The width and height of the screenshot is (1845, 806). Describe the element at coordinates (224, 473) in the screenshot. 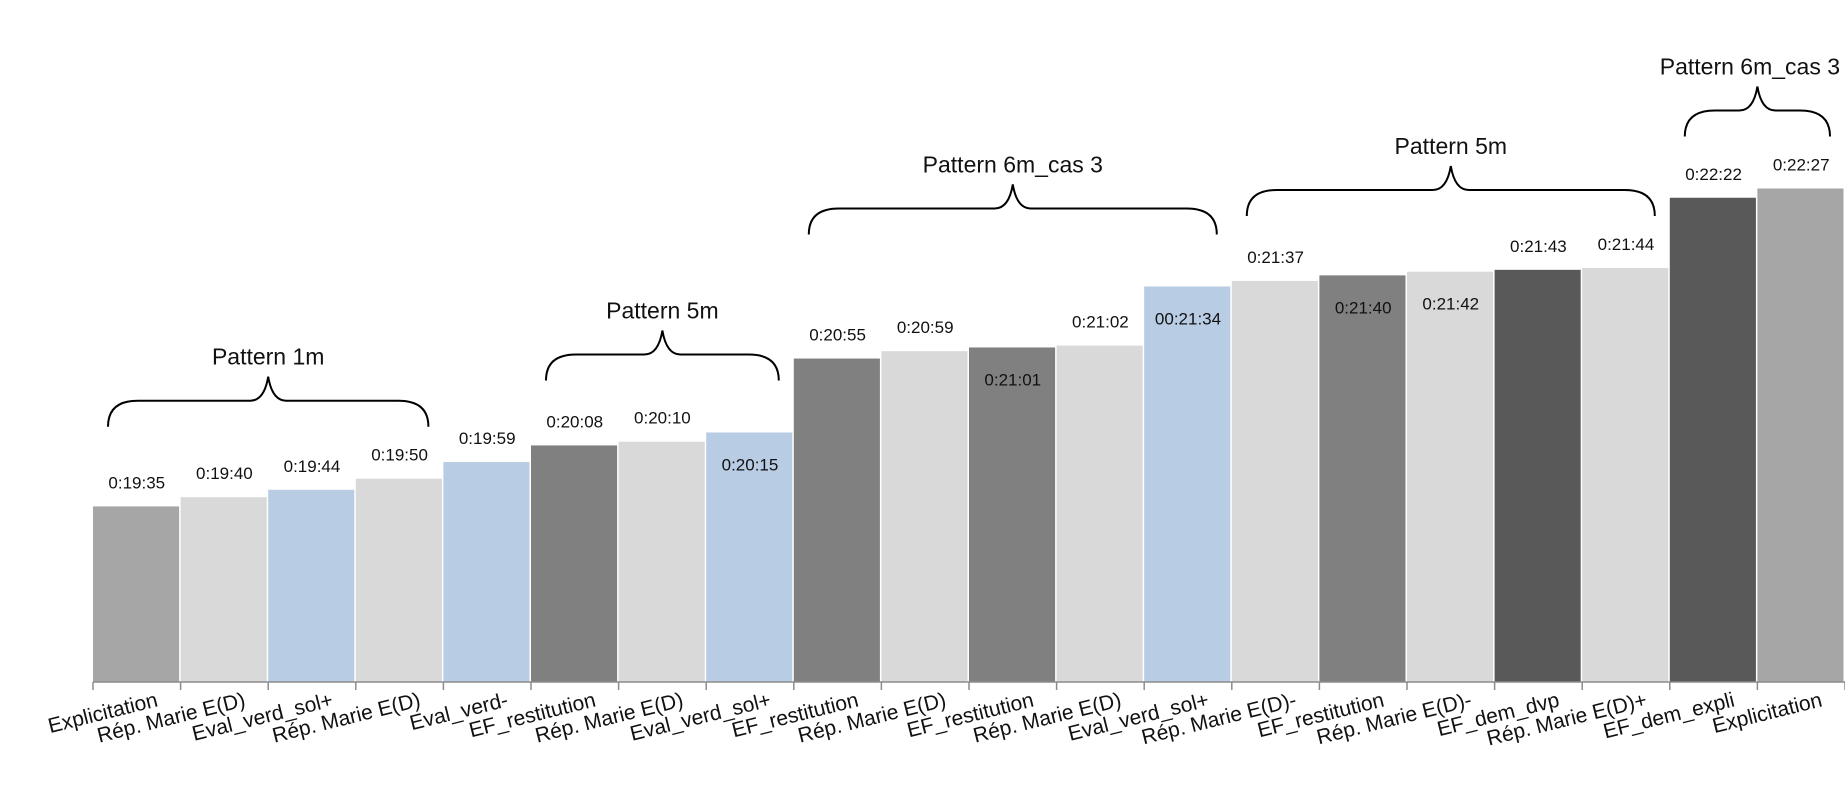

I see `bar-value-label: 0:19:40` at that location.